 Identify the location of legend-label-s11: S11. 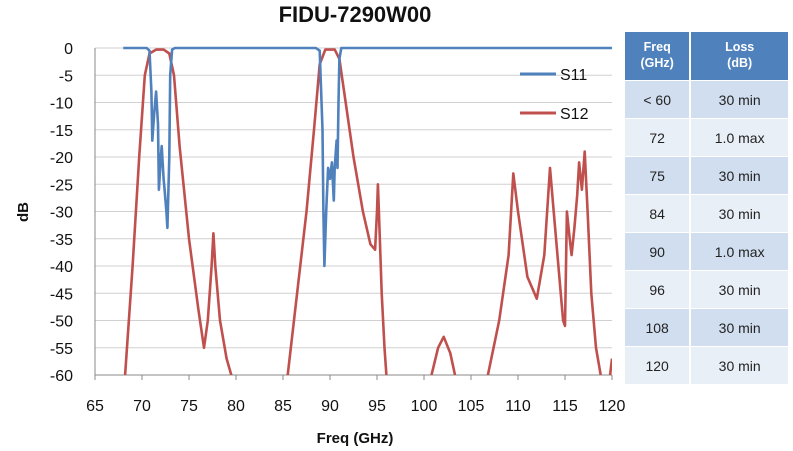
(573, 75).